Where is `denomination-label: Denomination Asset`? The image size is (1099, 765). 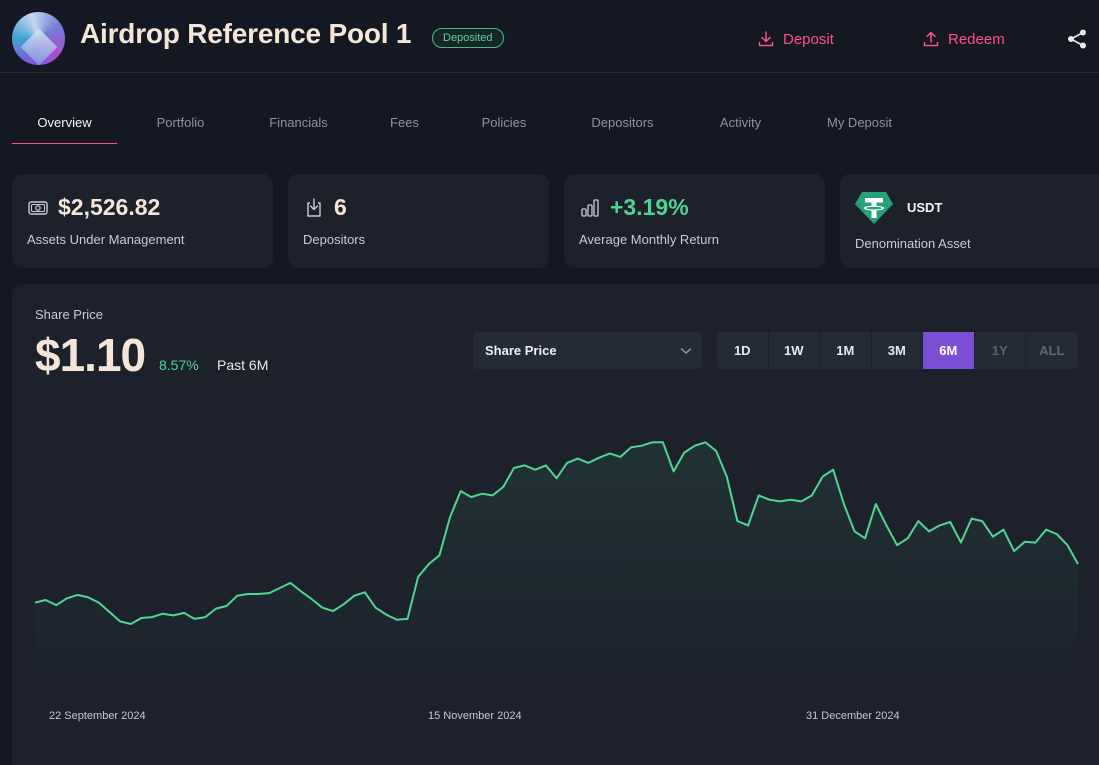 denomination-label: Denomination Asset is located at coordinates (913, 243).